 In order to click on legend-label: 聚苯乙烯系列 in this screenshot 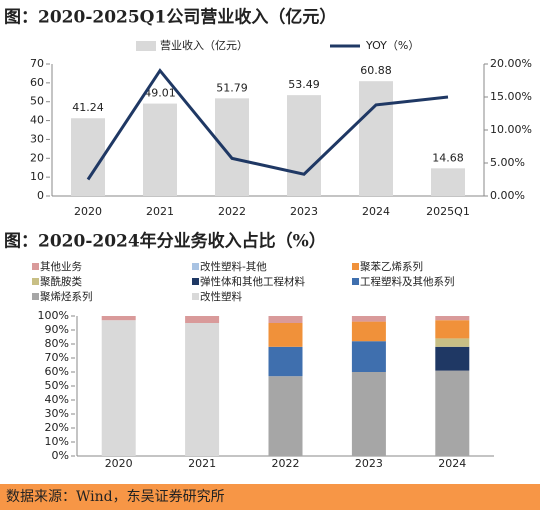, I will do `click(391, 266)`.